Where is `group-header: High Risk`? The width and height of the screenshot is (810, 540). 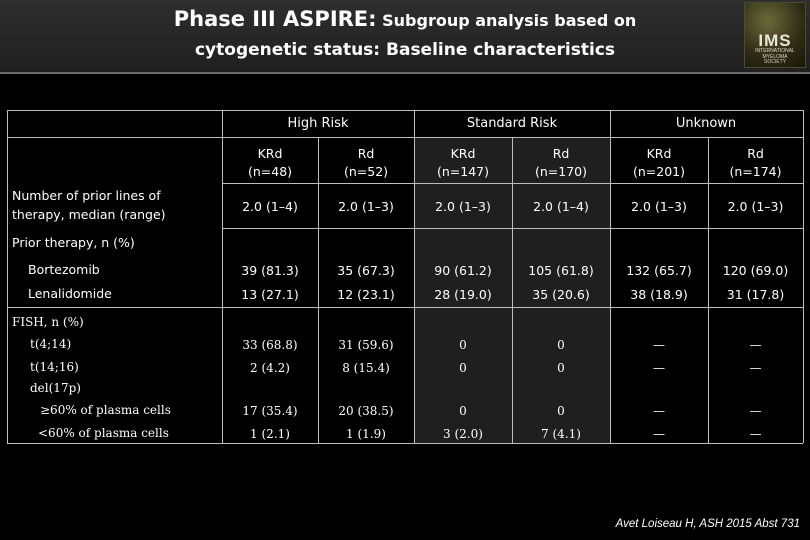 group-header: High Risk is located at coordinates (318, 123).